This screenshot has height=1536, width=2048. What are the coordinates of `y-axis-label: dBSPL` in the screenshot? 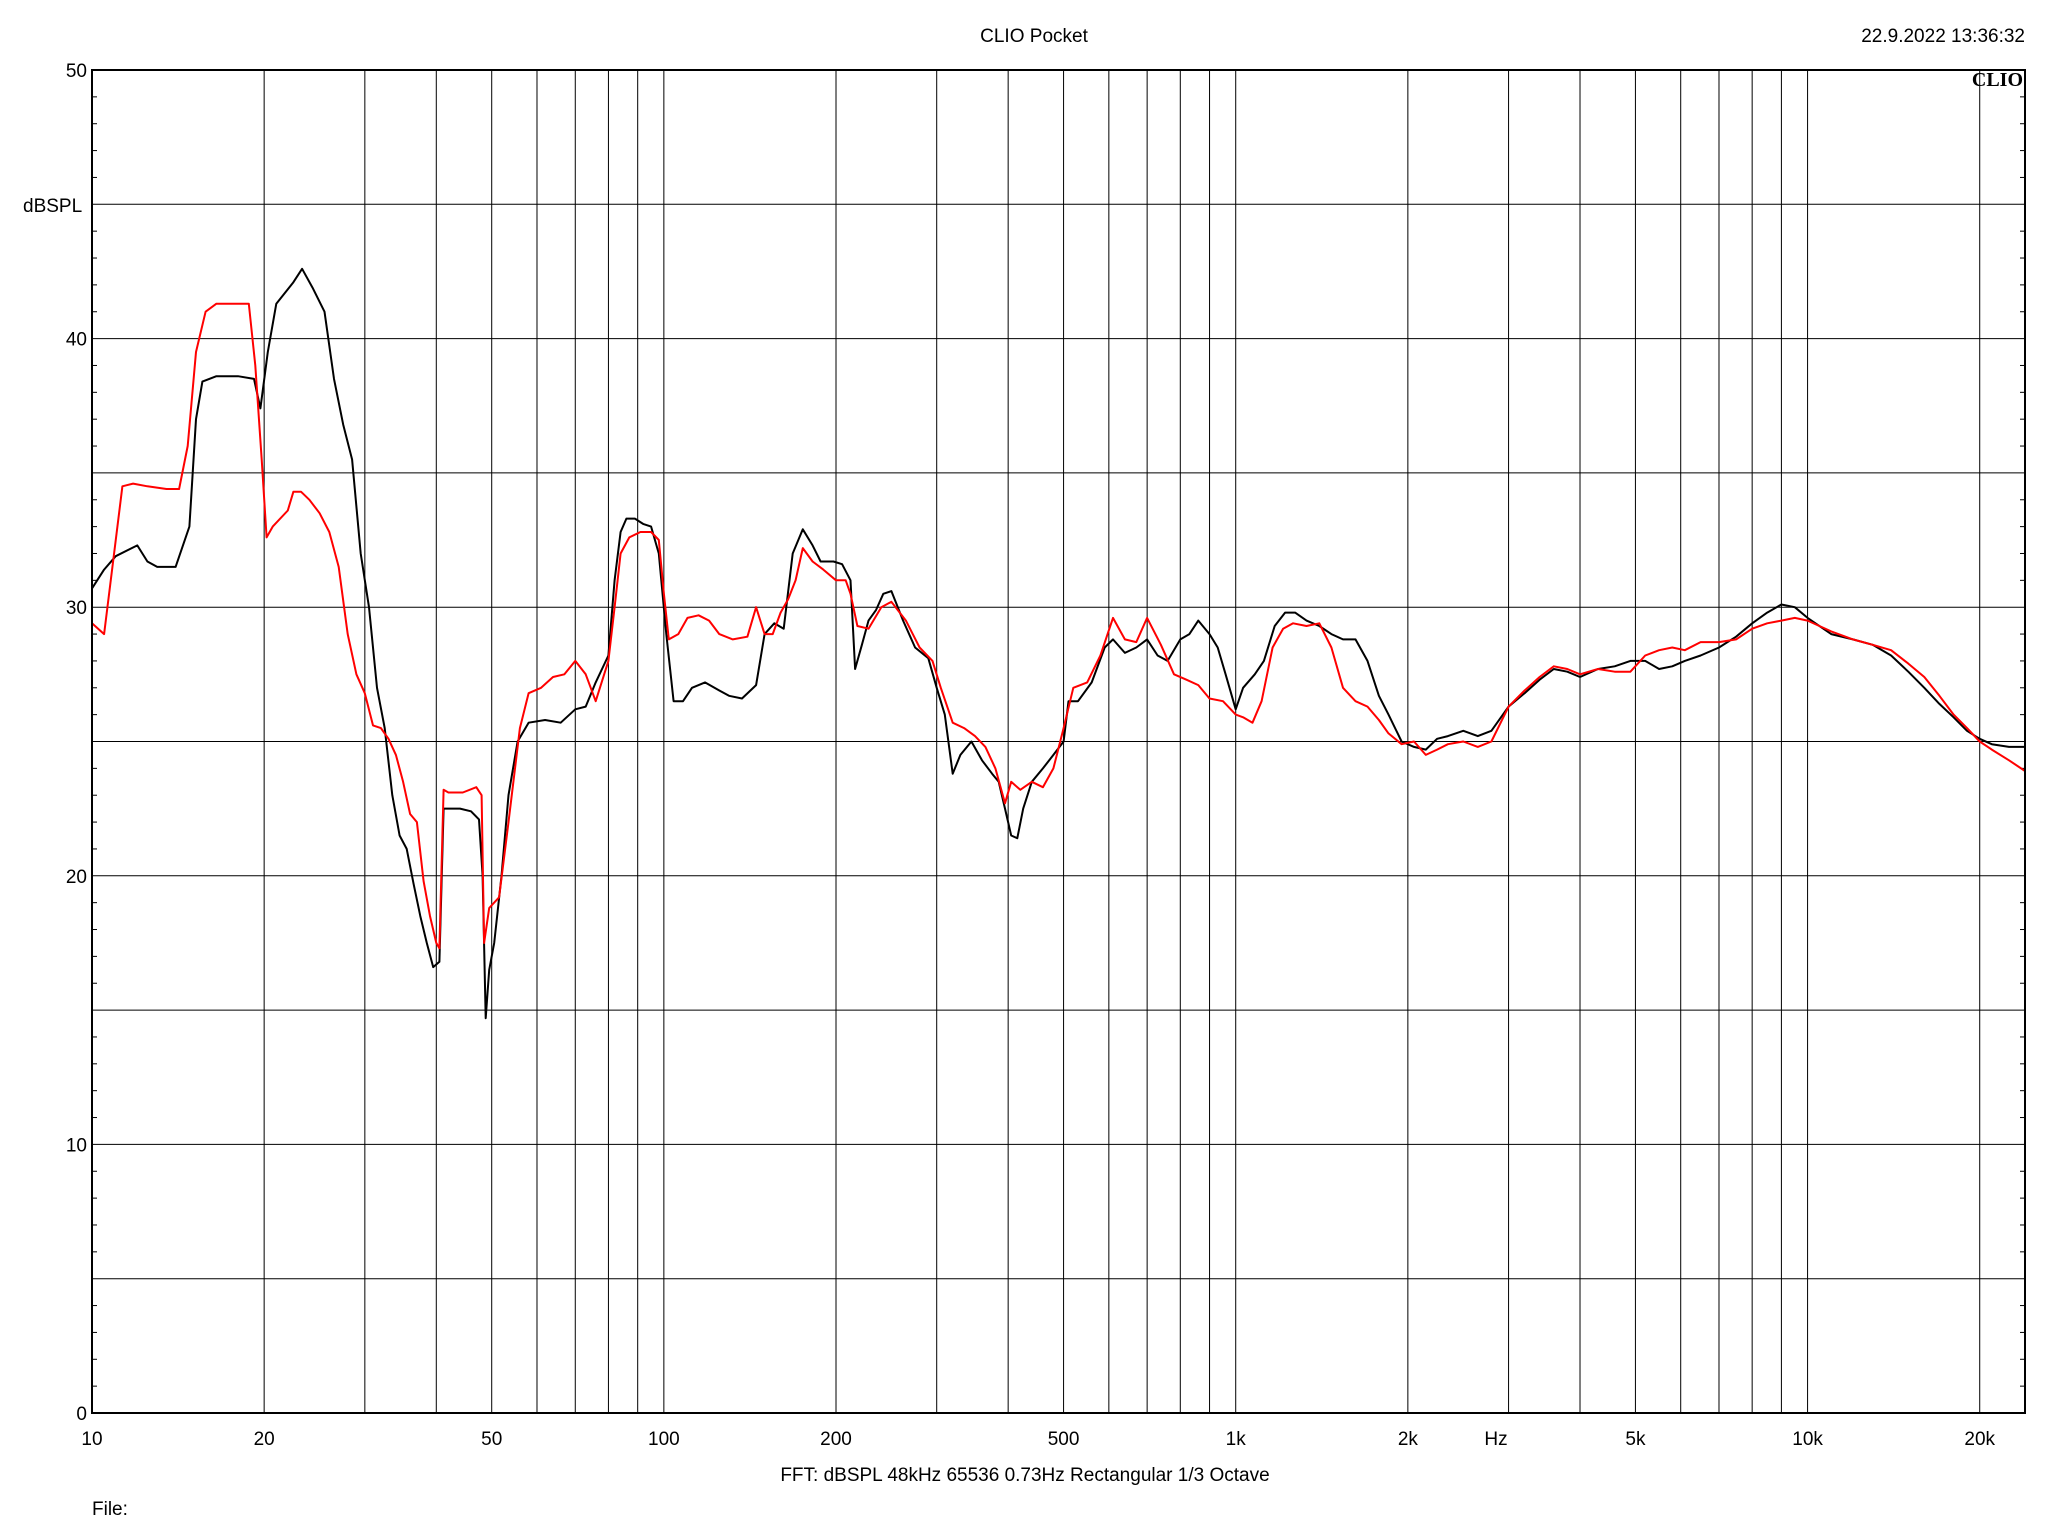 It's located at (52, 206).